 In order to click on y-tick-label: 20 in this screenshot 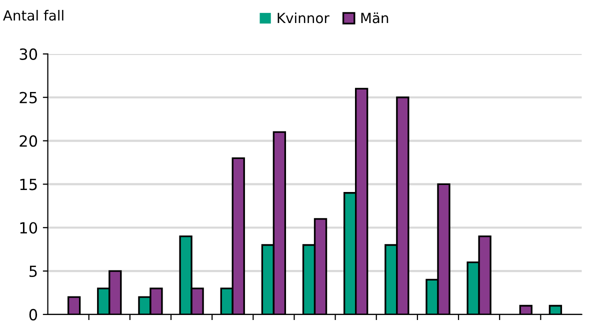, I will do `click(29, 141)`.